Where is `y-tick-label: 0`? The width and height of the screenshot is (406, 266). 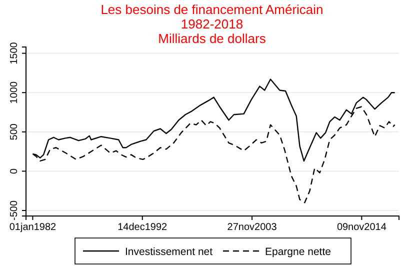 y-tick-label: 0 is located at coordinates (14, 171).